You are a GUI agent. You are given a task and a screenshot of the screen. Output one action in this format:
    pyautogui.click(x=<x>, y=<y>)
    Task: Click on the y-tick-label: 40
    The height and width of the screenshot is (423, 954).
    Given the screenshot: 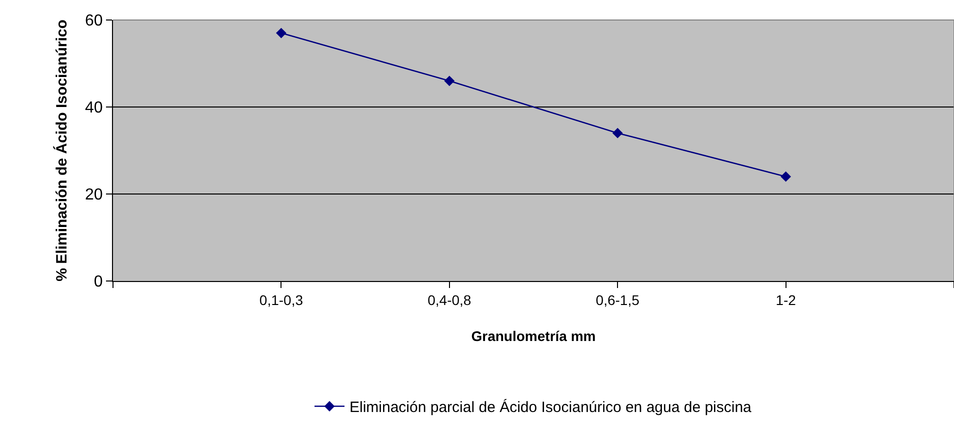 What is the action you would take?
    pyautogui.click(x=94, y=108)
    